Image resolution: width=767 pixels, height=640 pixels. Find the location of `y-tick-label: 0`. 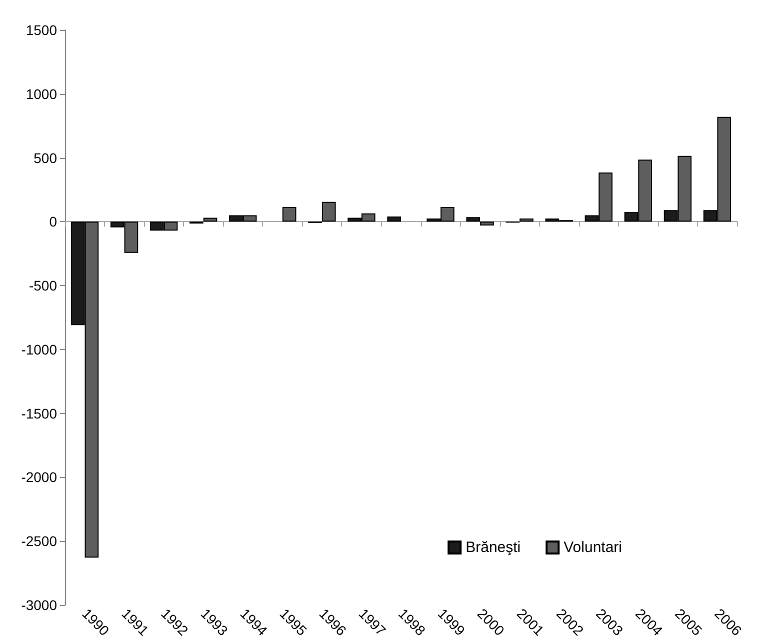

y-tick-label: 0 is located at coordinates (53, 222).